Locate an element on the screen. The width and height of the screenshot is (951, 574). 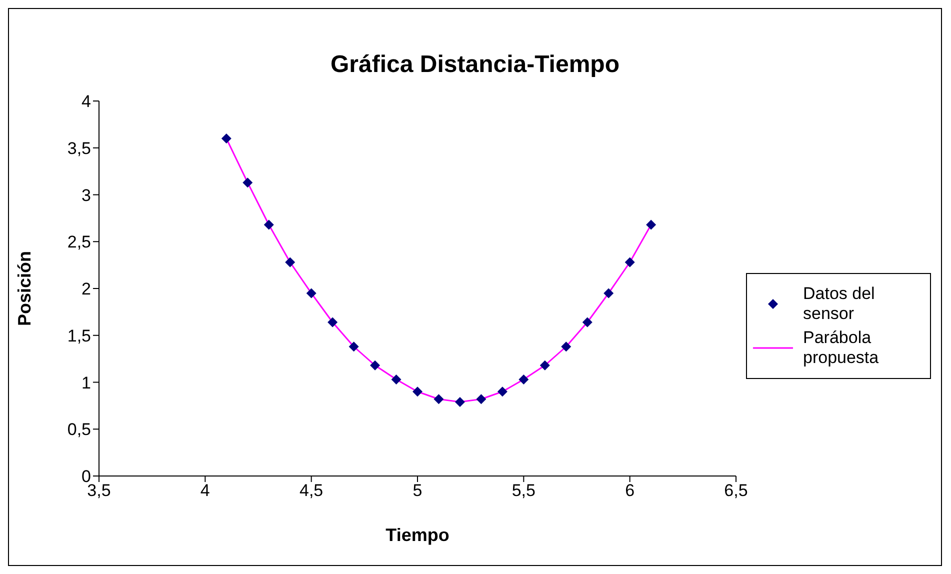
x-tick-label: 6,5 is located at coordinates (736, 490).